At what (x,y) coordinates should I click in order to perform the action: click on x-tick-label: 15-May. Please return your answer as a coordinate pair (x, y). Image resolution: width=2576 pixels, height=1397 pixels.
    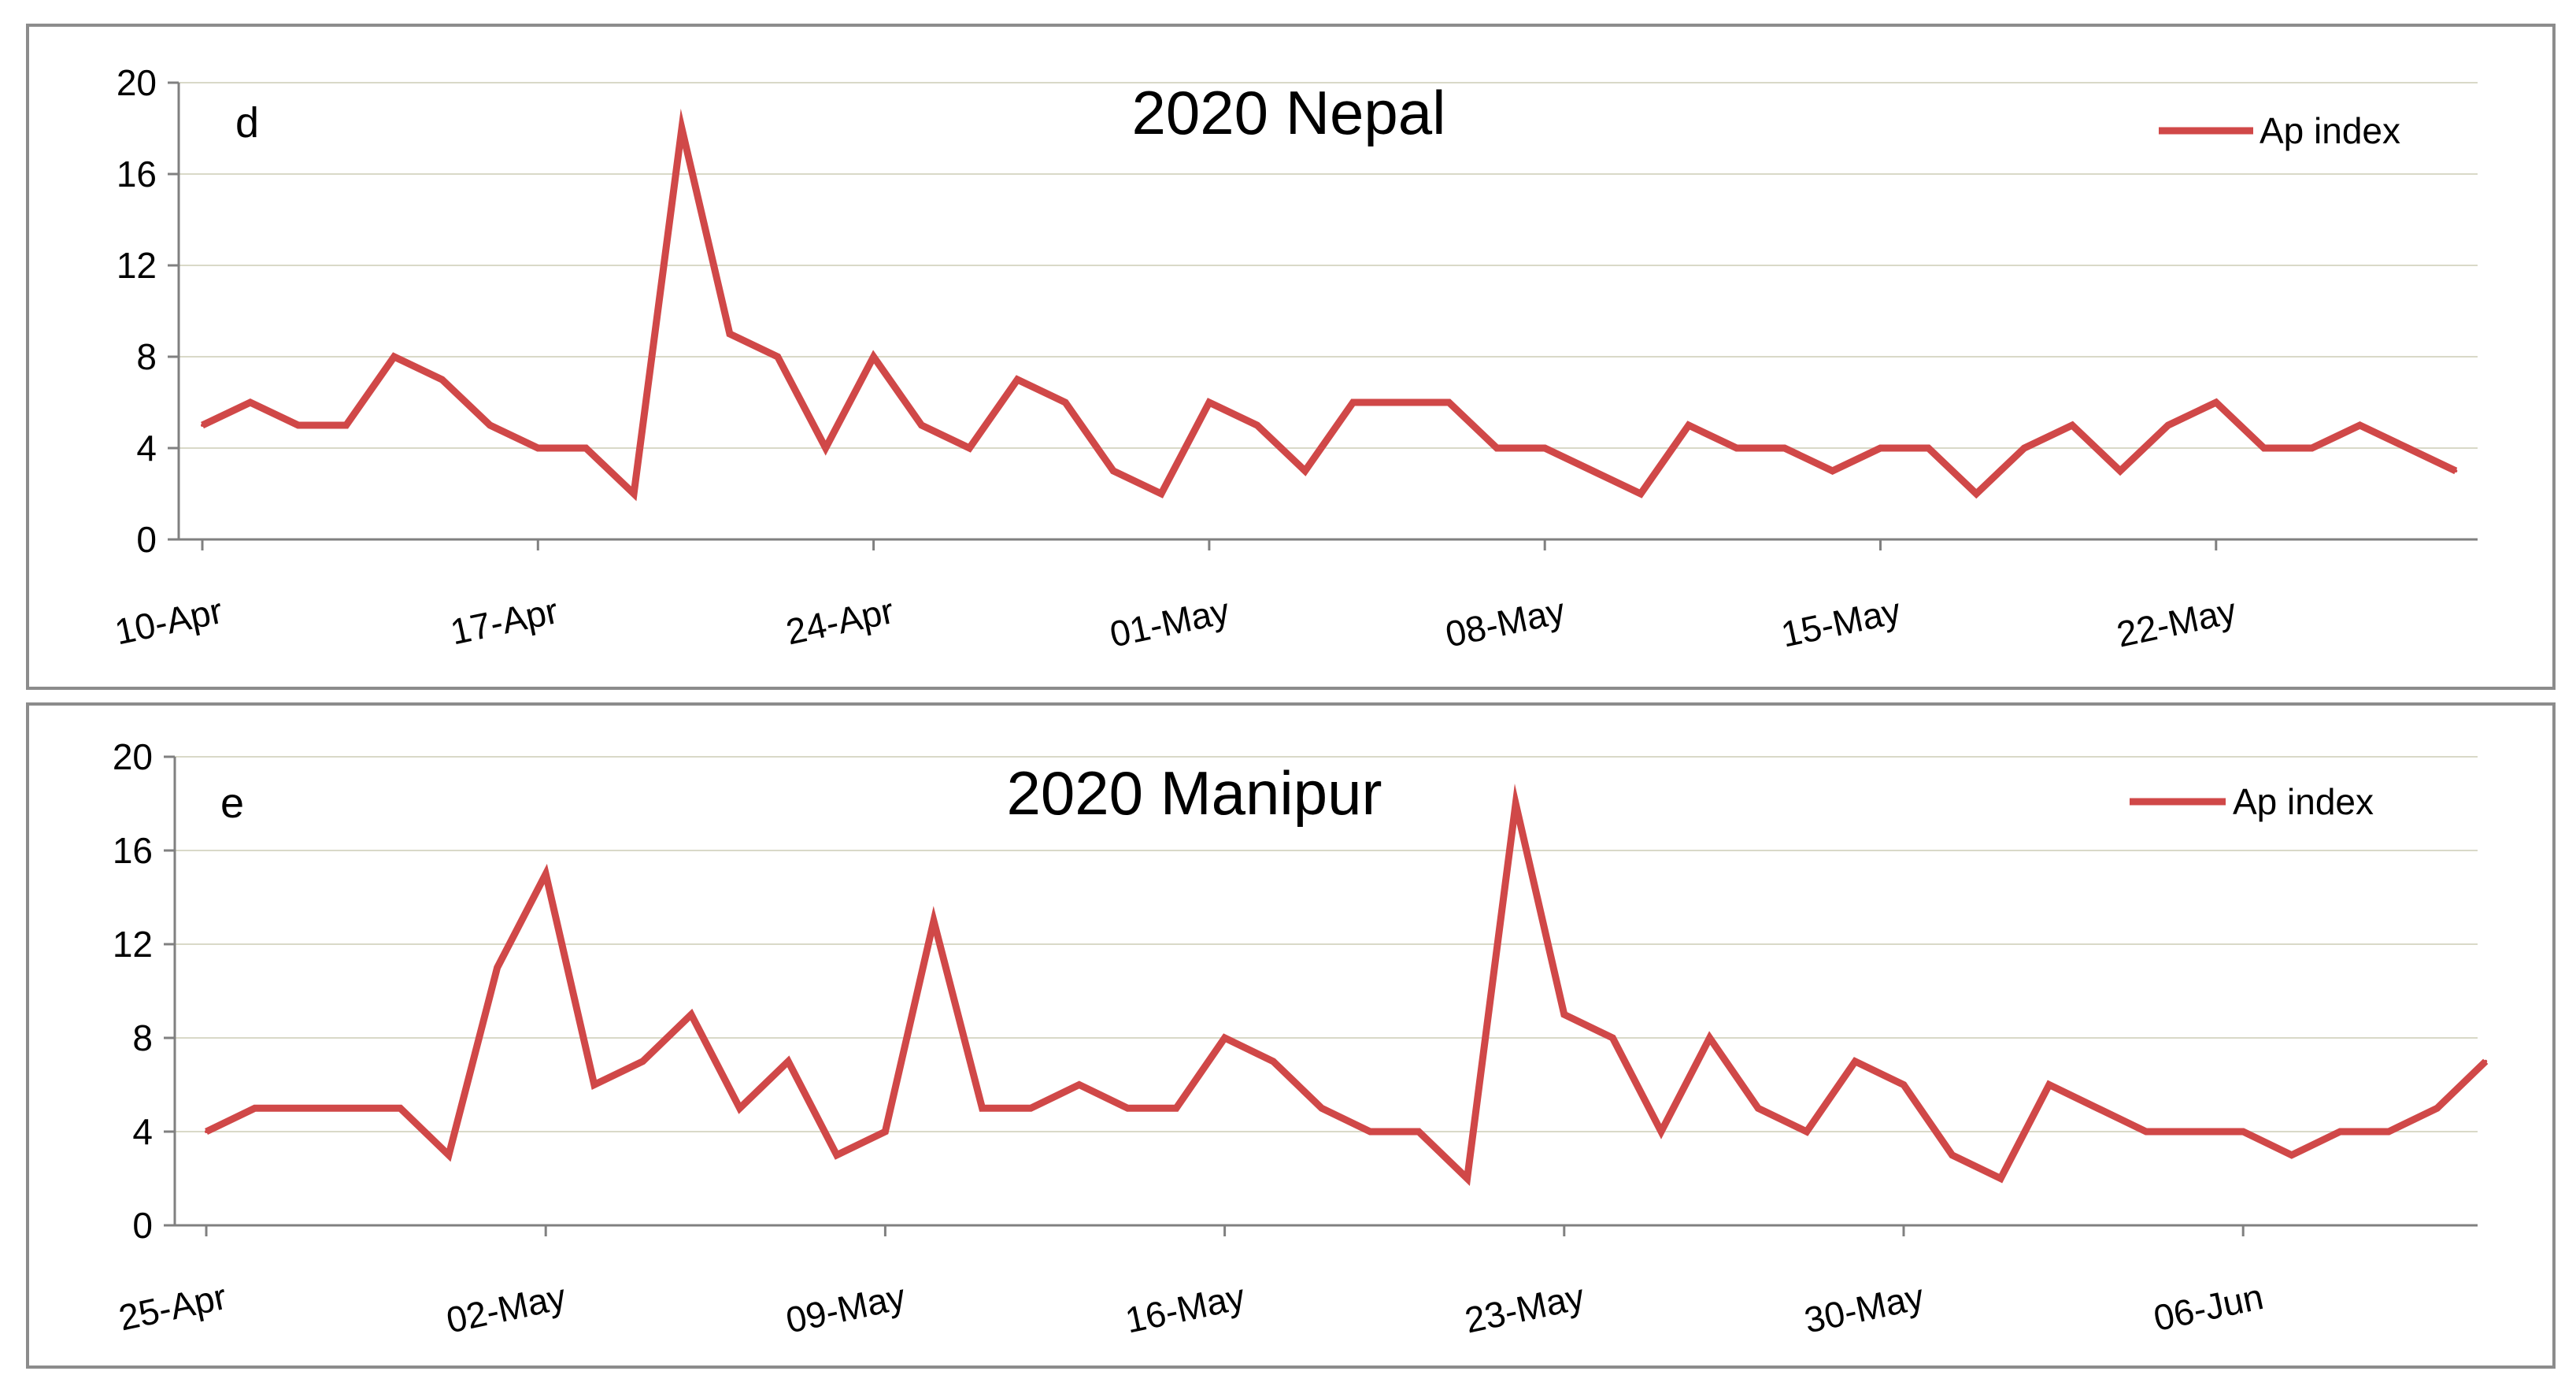
    Looking at the image, I should click on (1841, 622).